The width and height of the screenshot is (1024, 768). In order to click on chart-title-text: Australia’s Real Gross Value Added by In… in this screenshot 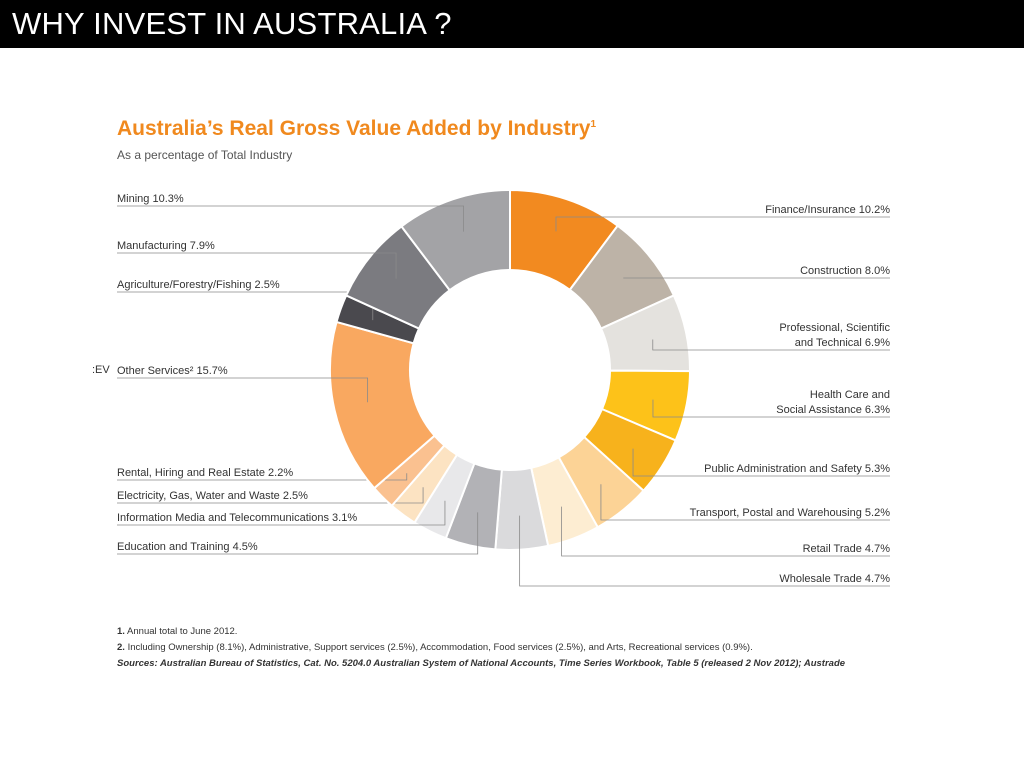, I will do `click(354, 128)`.